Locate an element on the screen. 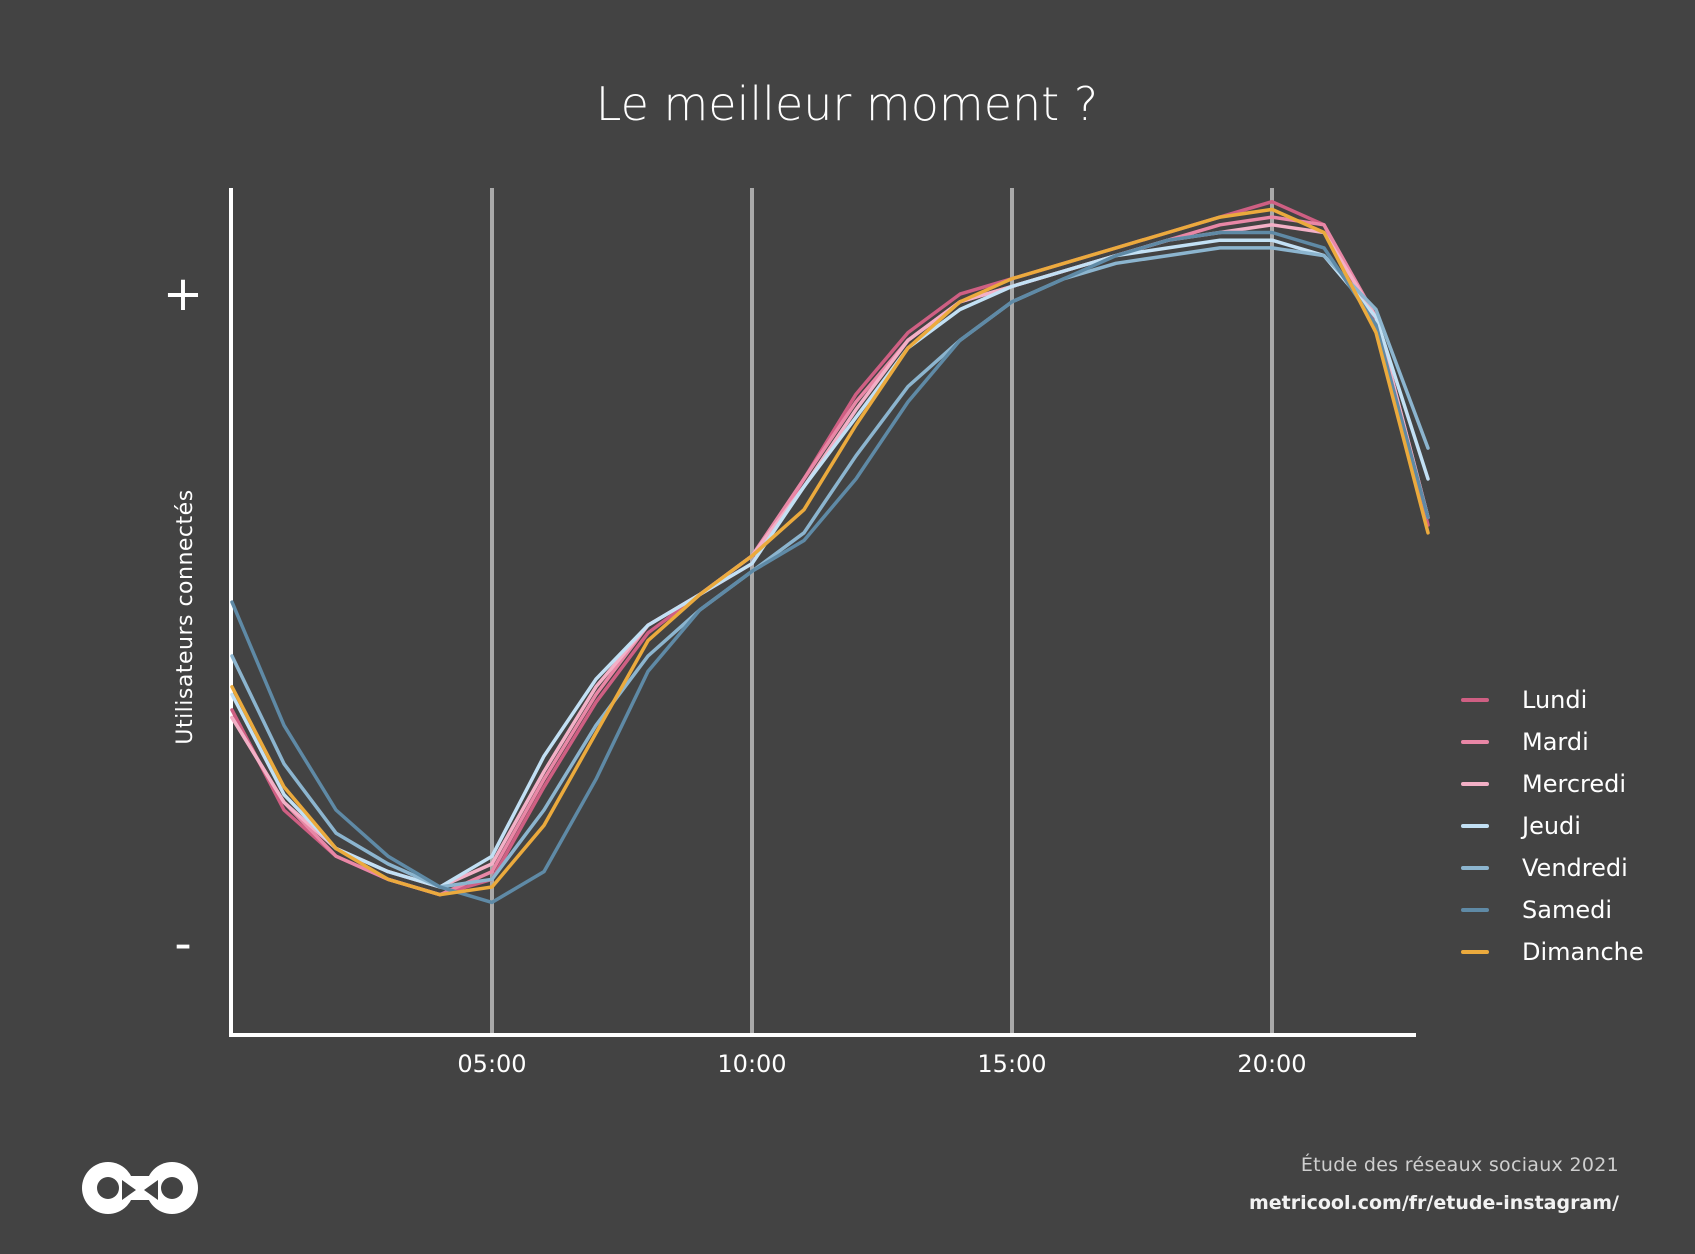 Image resolution: width=1695 pixels, height=1254 pixels. legend-label-jeudi: Jeudi is located at coordinates (1550, 826).